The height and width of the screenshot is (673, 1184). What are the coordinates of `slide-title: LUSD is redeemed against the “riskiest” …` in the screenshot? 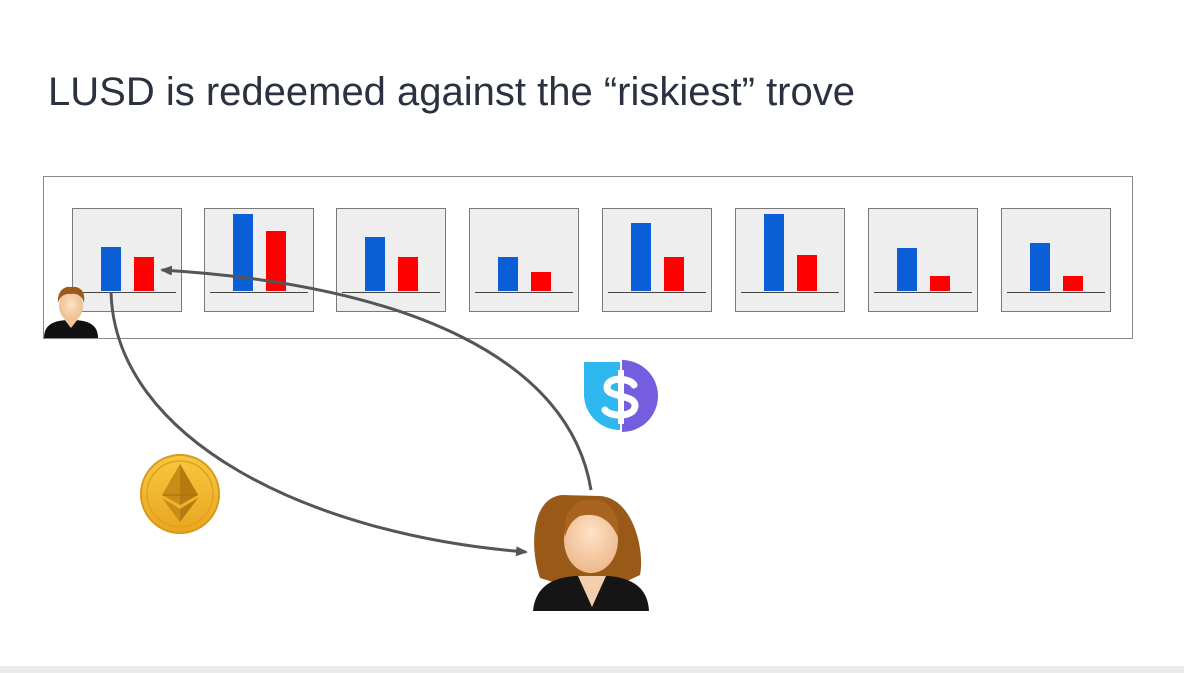 It's located at (451, 92).